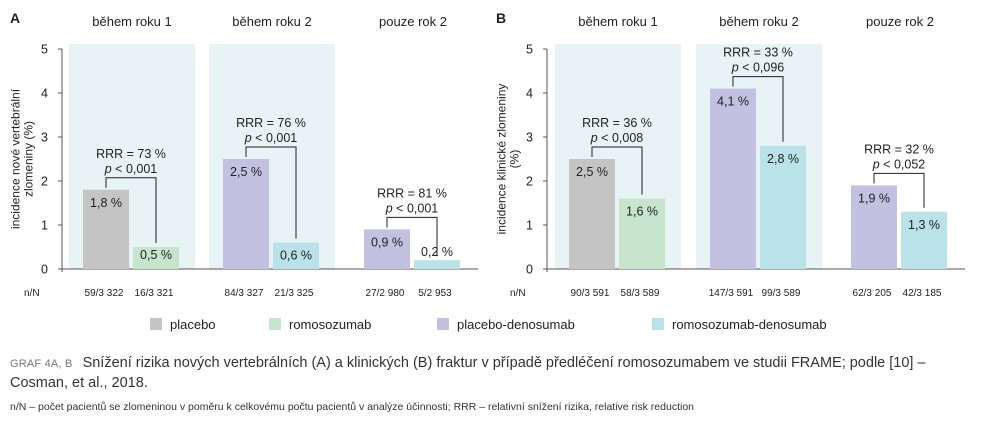  Describe the element at coordinates (749, 324) in the screenshot. I see `legend-label: romosozumab-denosumab` at that location.